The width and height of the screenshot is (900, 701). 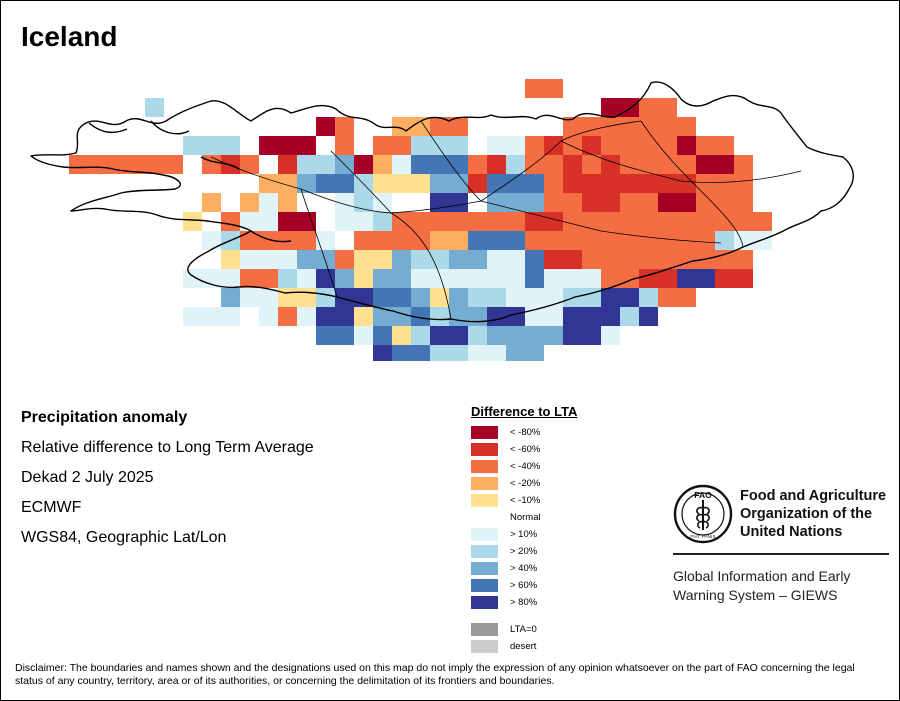 What do you see at coordinates (531, 647) in the screenshot?
I see `legend-item: desert` at bounding box center [531, 647].